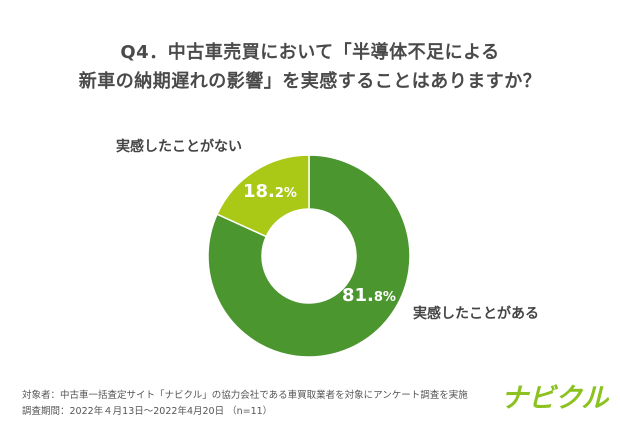 This screenshot has height=433, width=620. I want to click on chart-title-line1: Q4．中古車売買において「半導体不足による, so click(310, 52).